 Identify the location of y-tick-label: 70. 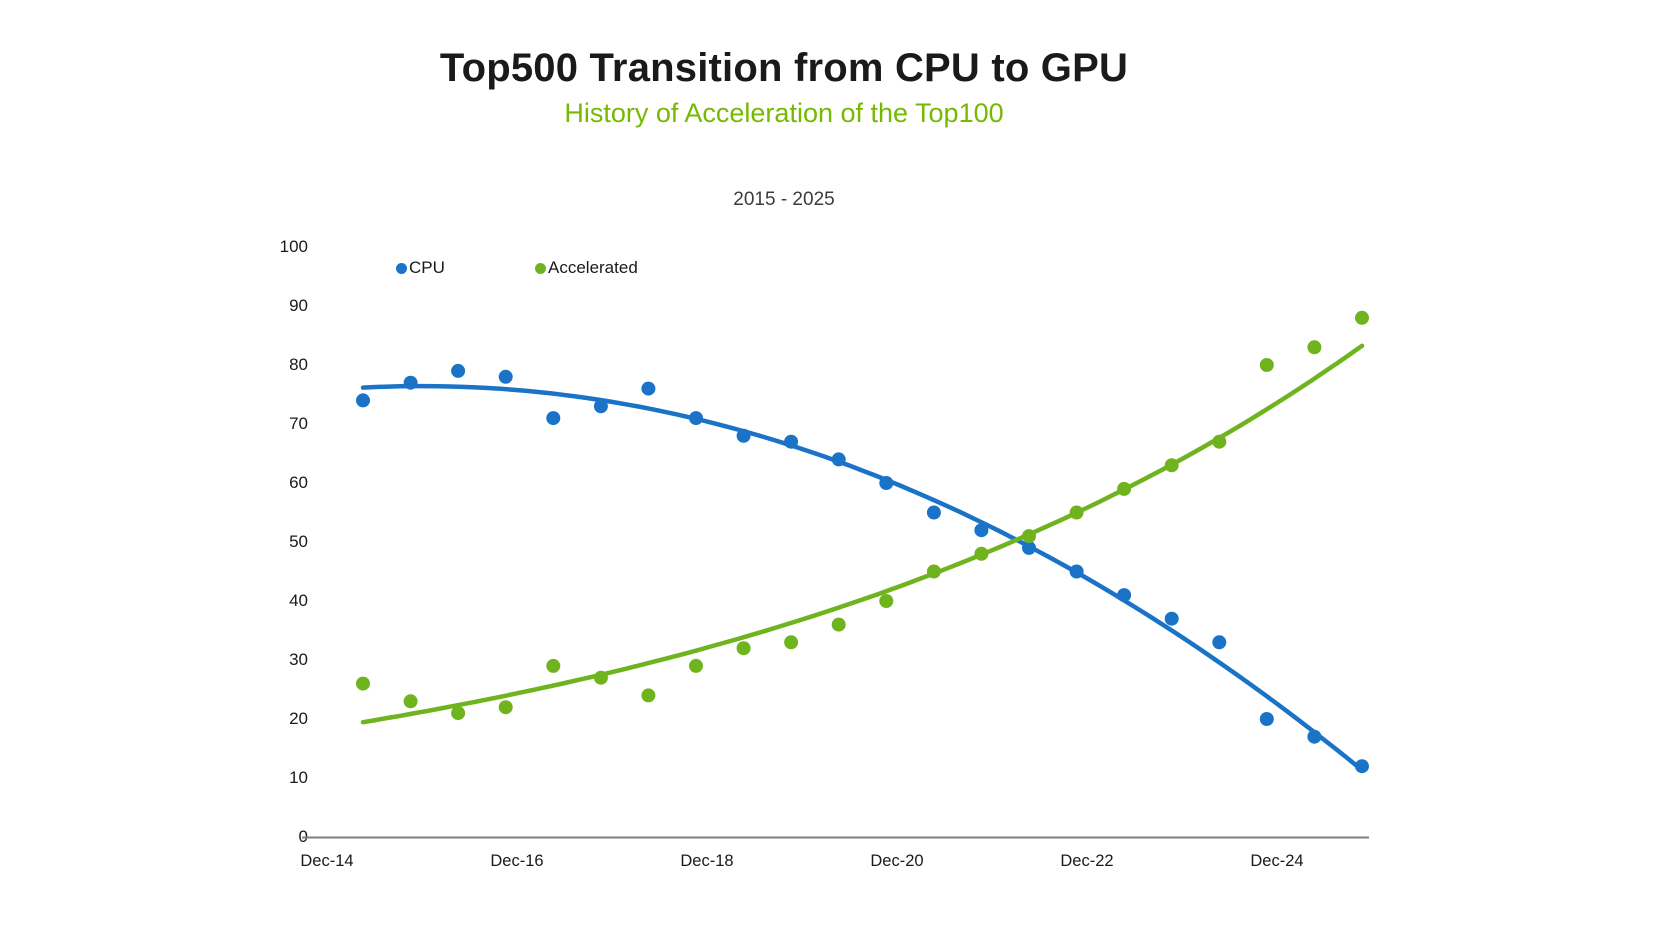
(298, 423).